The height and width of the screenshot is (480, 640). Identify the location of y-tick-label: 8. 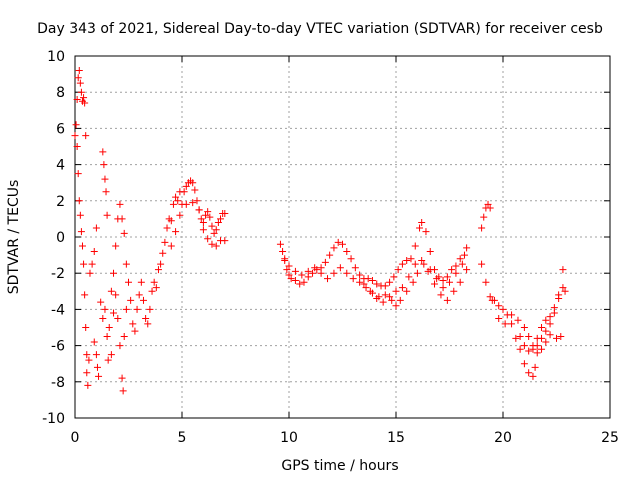
(60, 93).